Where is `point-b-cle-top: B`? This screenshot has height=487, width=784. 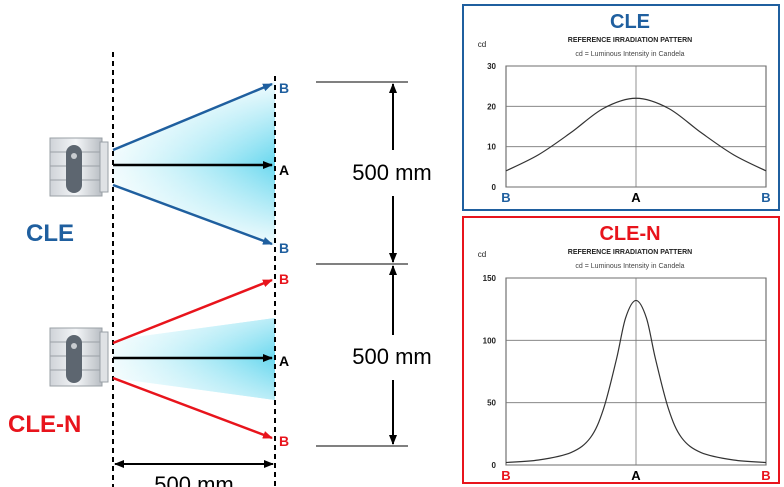
point-b-cle-top: B is located at coordinates (284, 88).